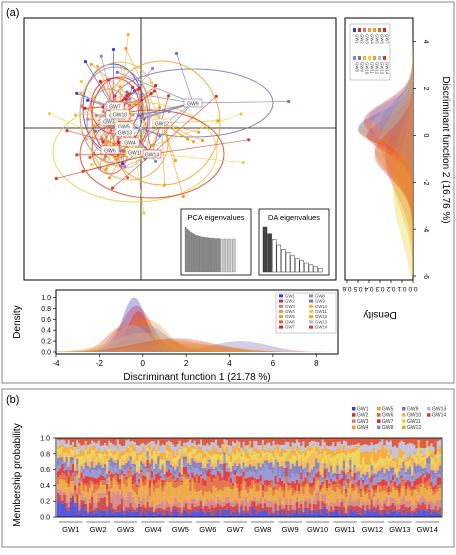 This screenshot has width=456, height=555. Describe the element at coordinates (414, 416) in the screenshot. I see `legend-label: GW10` at that location.